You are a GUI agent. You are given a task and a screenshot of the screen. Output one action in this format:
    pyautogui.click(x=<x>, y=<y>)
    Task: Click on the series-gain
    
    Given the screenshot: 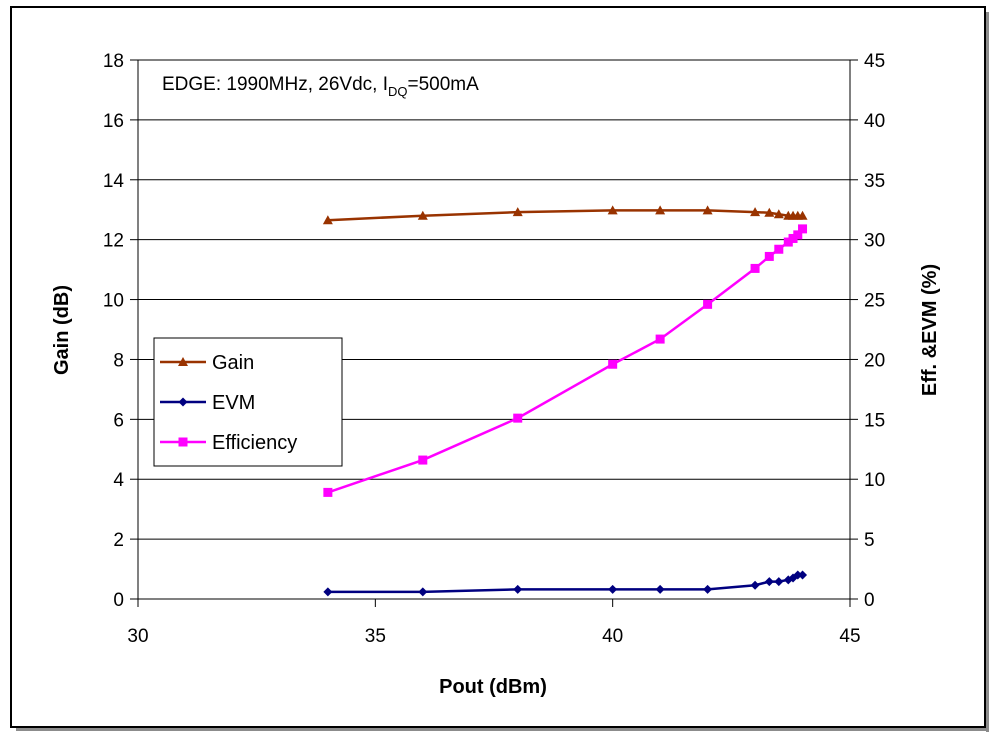 What is the action you would take?
    pyautogui.click(x=565, y=215)
    